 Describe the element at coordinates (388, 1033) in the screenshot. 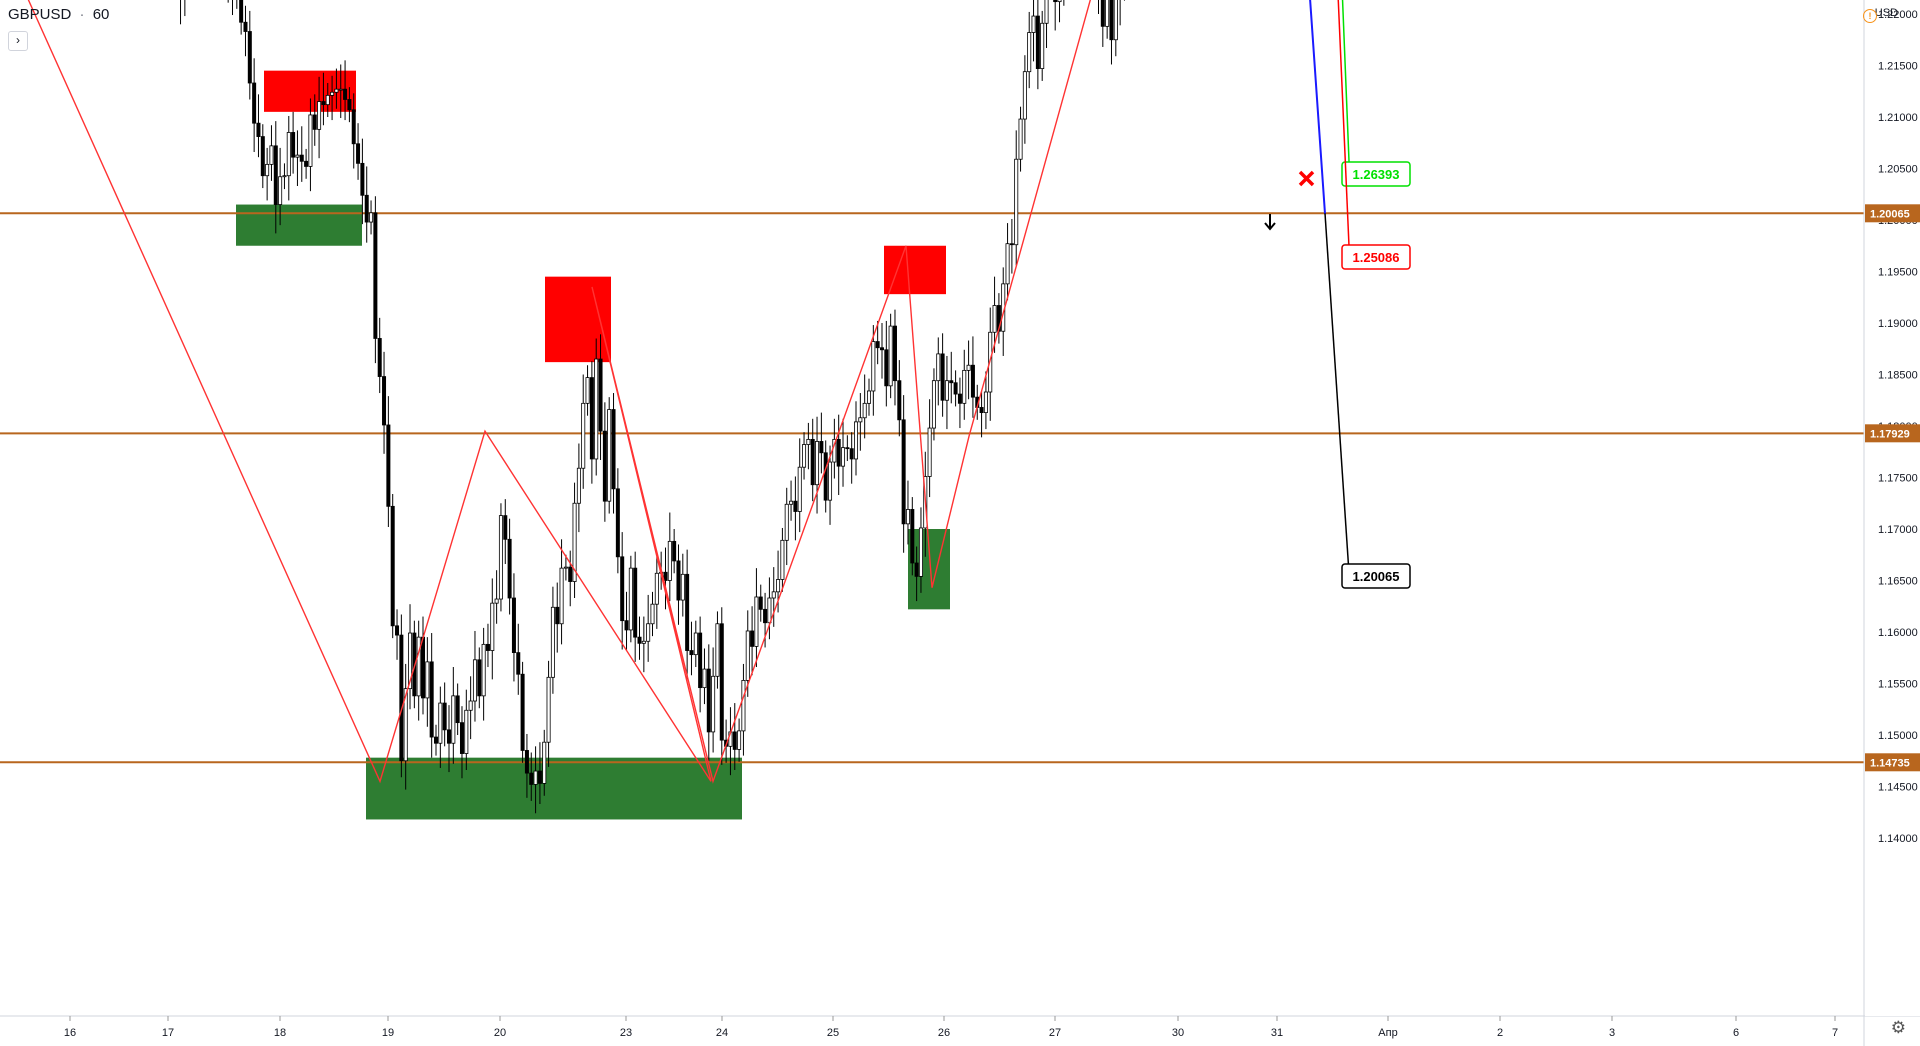

I see `time-tick-label: 19` at that location.